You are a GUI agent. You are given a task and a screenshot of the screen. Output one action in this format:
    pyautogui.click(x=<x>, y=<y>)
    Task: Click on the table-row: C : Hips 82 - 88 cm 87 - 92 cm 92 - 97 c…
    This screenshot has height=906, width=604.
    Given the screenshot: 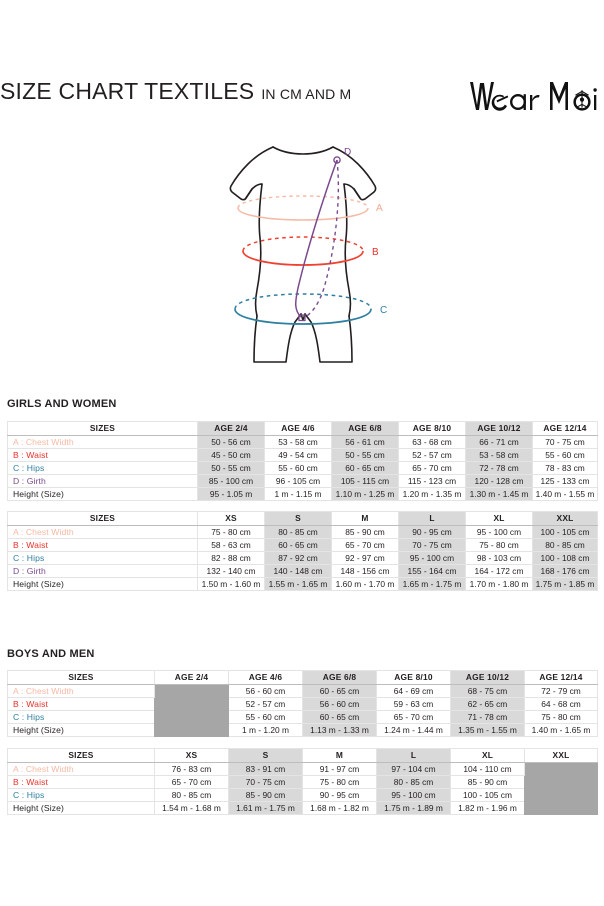 What is the action you would take?
    pyautogui.click(x=302, y=558)
    